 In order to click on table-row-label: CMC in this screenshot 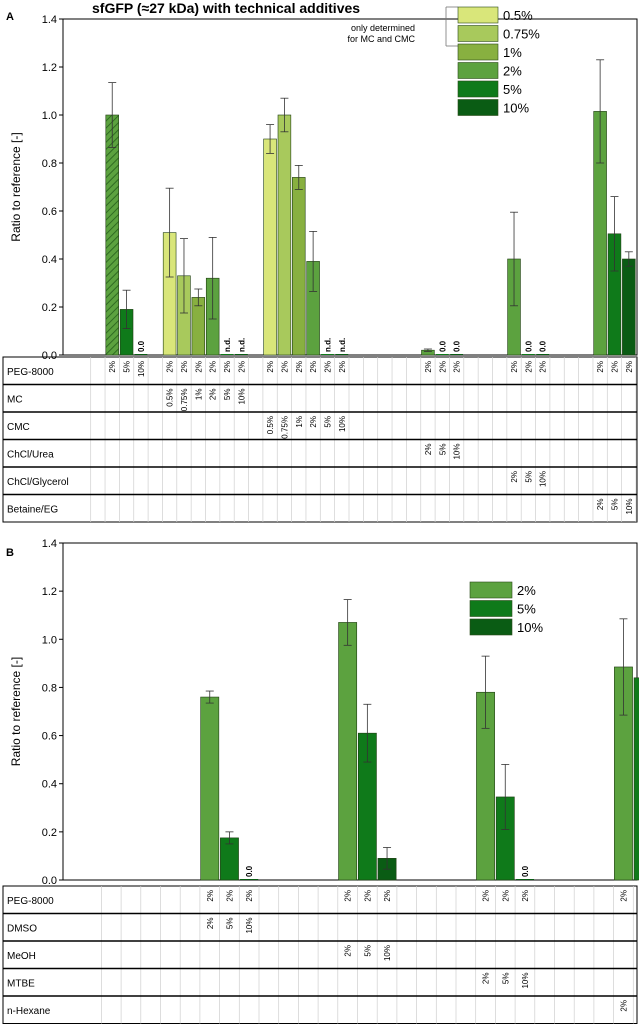, I will do `click(18, 427)`.